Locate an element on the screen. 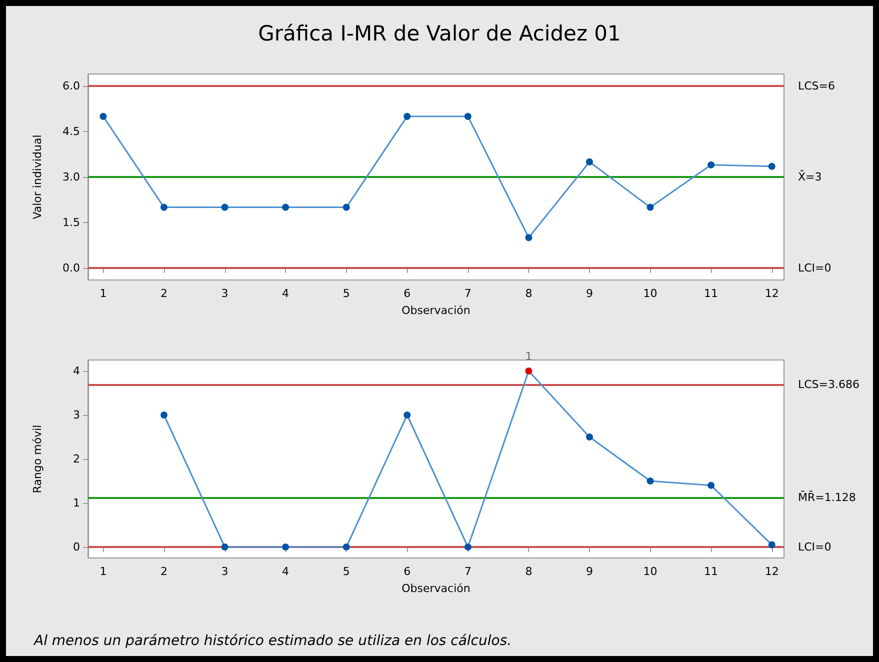 The image size is (879, 662). y-tick-label: 0.0 is located at coordinates (71, 267).